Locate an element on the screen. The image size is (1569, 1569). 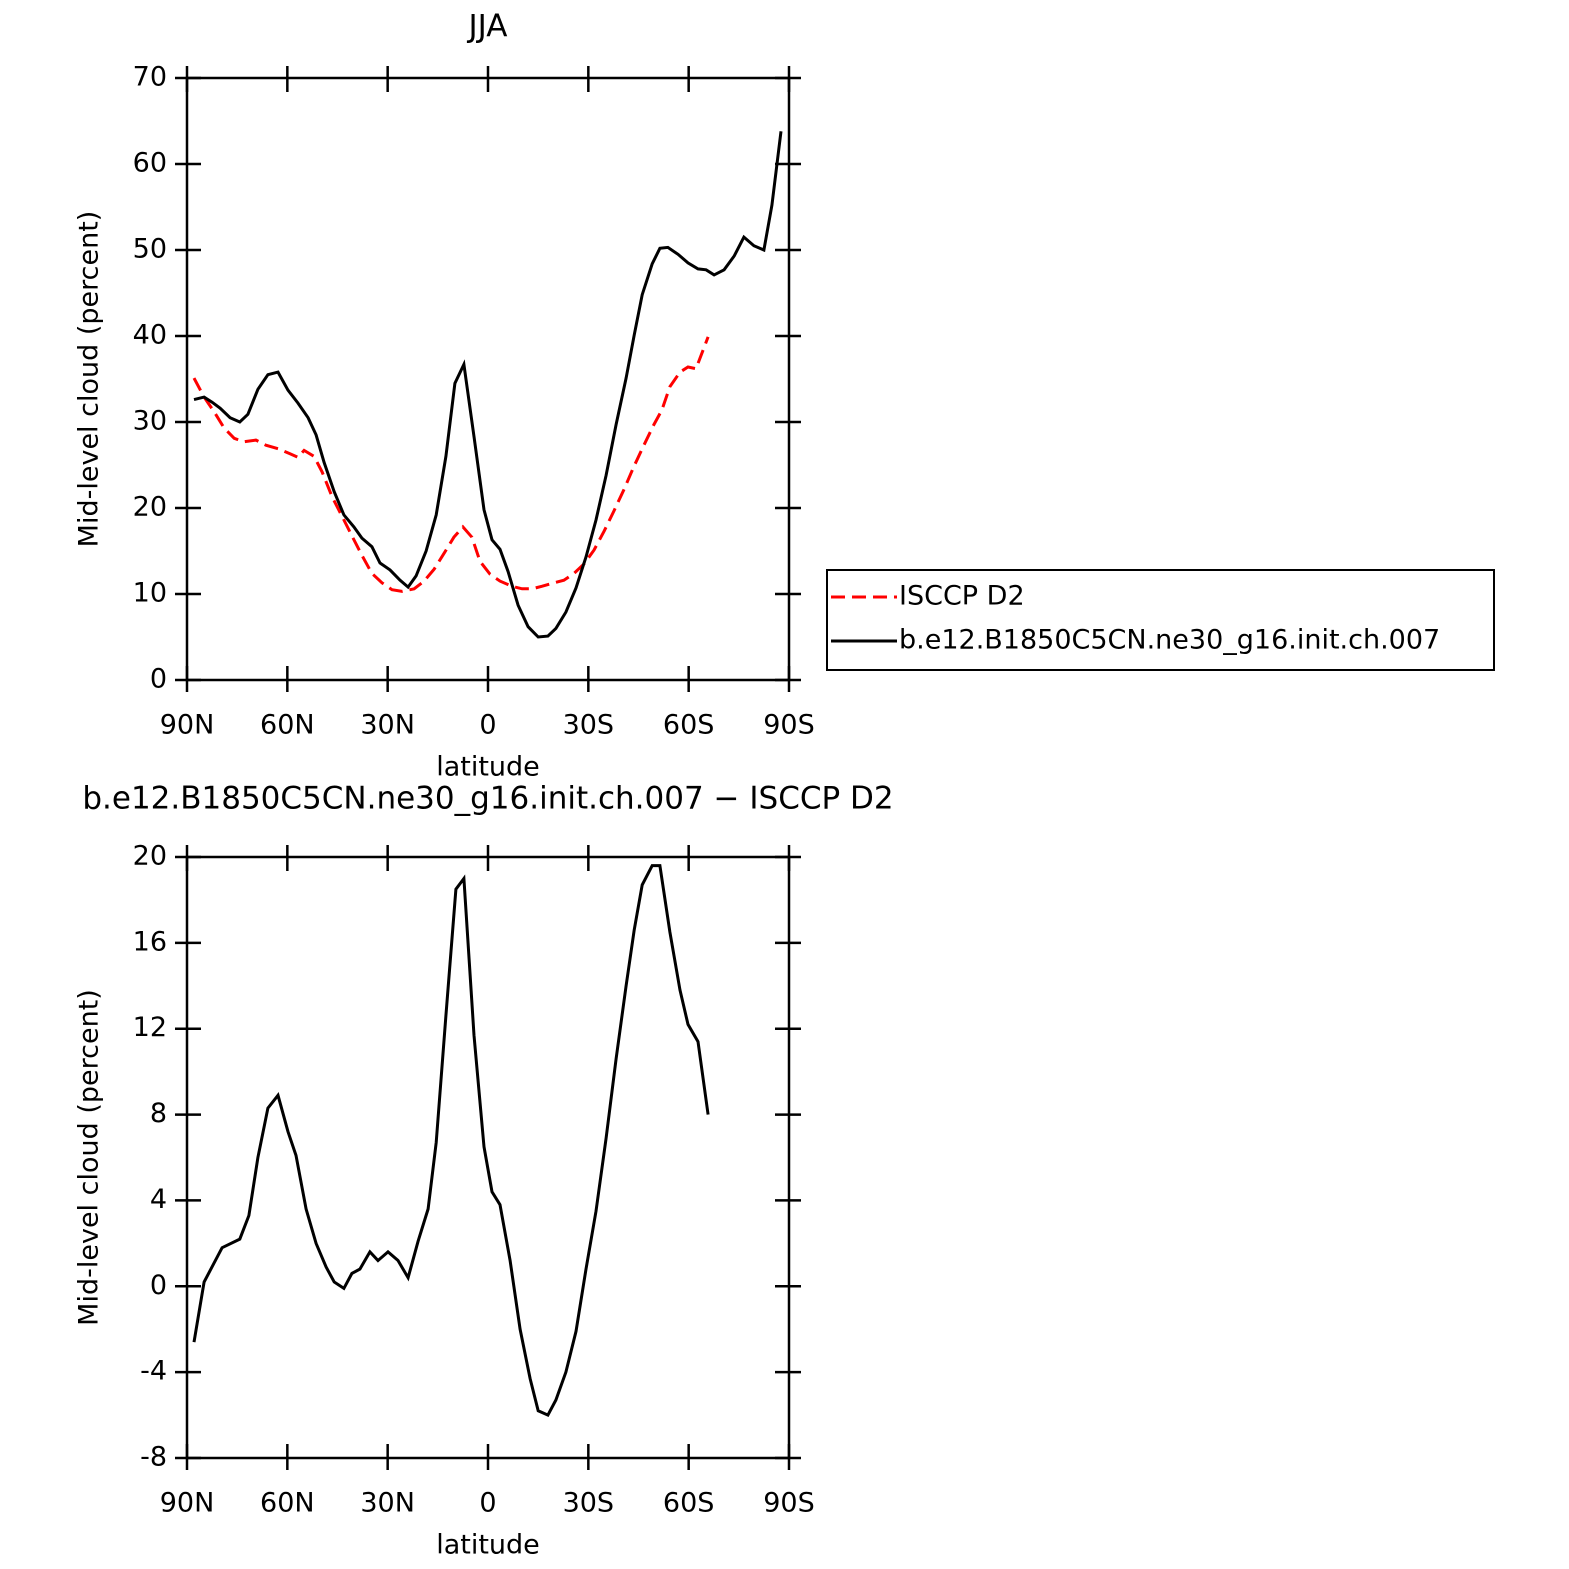
y-tick-label: 8 is located at coordinates (158, 1113).